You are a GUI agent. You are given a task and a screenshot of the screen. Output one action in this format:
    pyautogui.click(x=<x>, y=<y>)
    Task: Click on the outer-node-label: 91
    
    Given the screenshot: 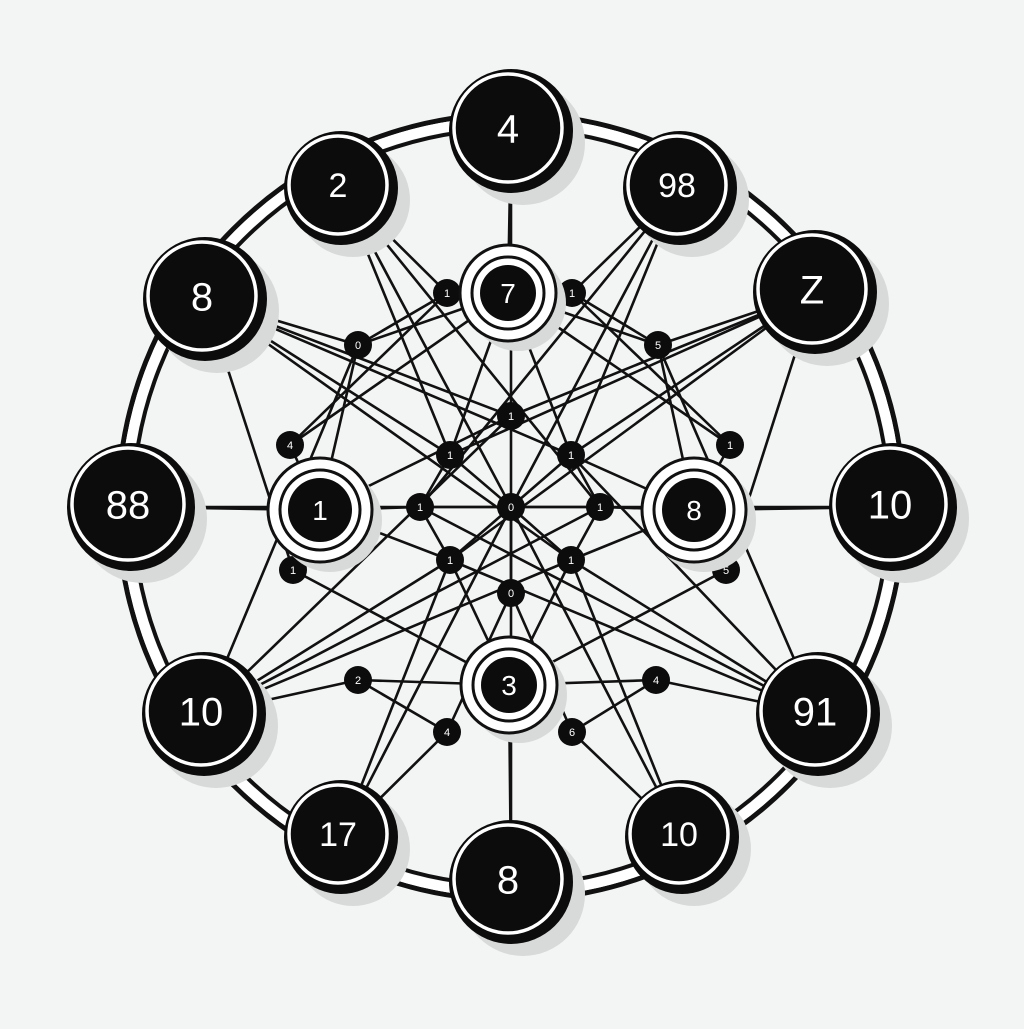 What is the action you would take?
    pyautogui.click(x=815, y=712)
    